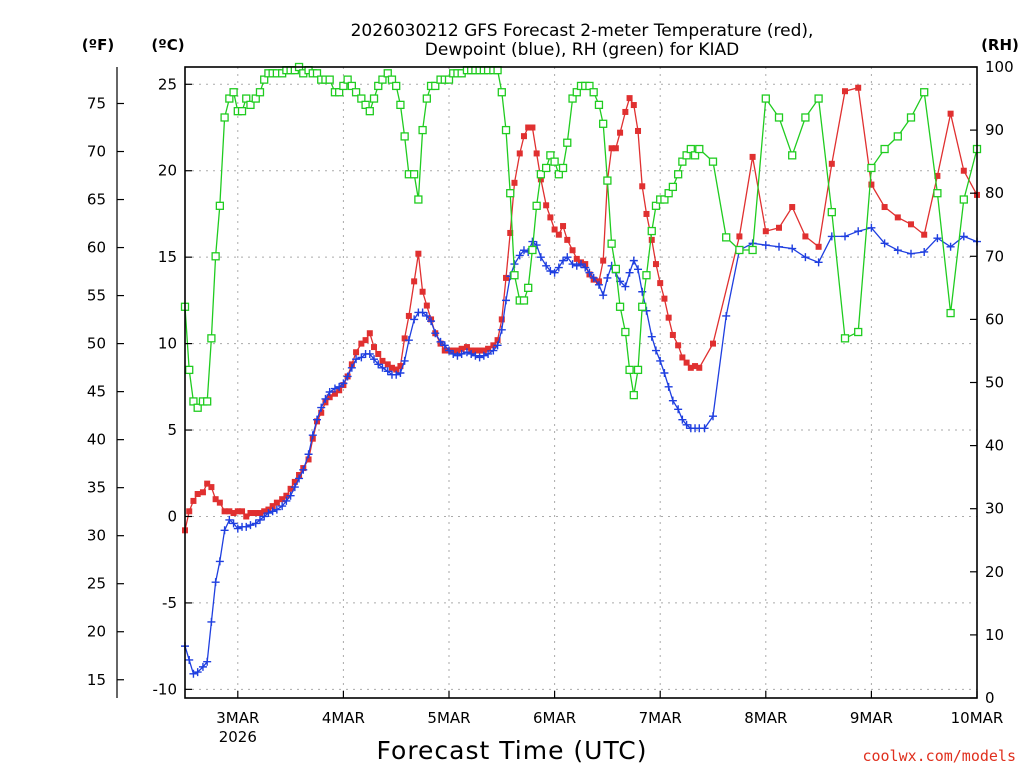 This screenshot has width=1024, height=768. What do you see at coordinates (448, 718) in the screenshot?
I see `x-tick-label: 5MAR` at bounding box center [448, 718].